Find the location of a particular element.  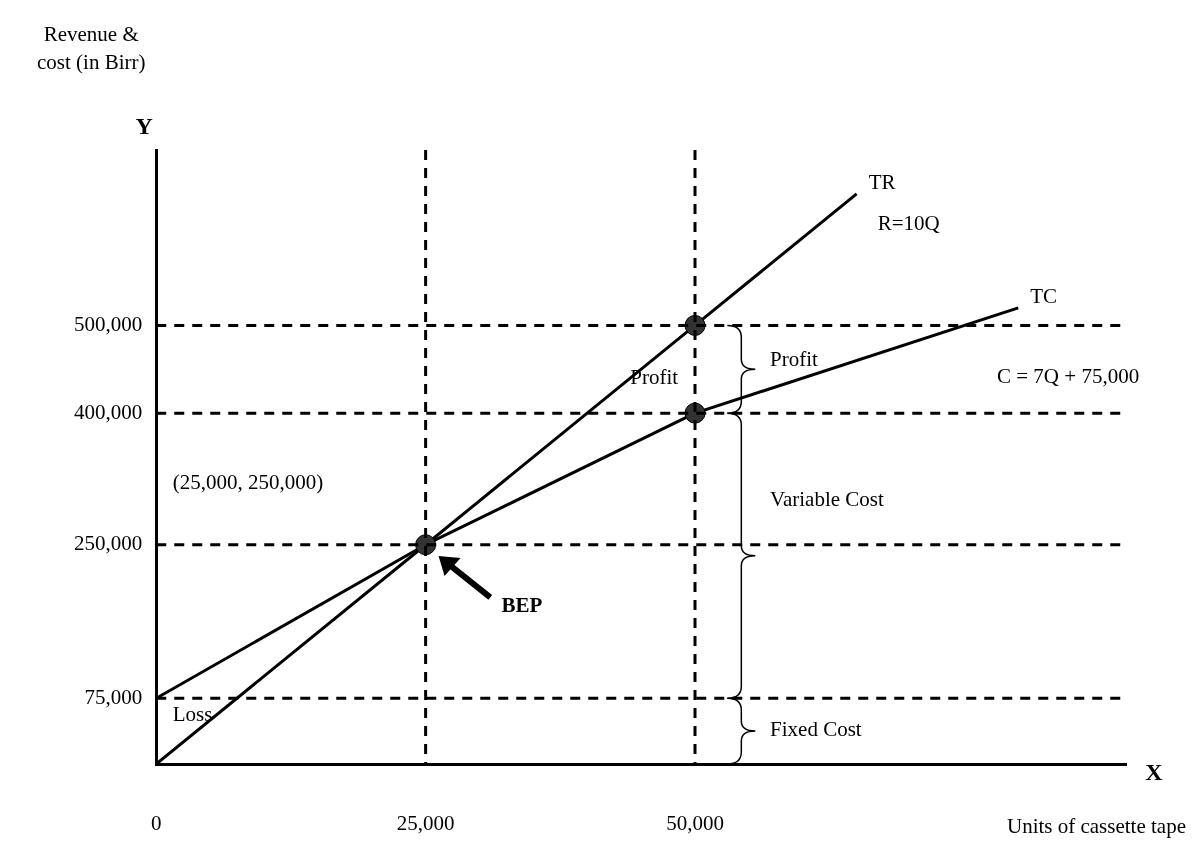

y-tick-label: 75,000 is located at coordinates (113, 696).